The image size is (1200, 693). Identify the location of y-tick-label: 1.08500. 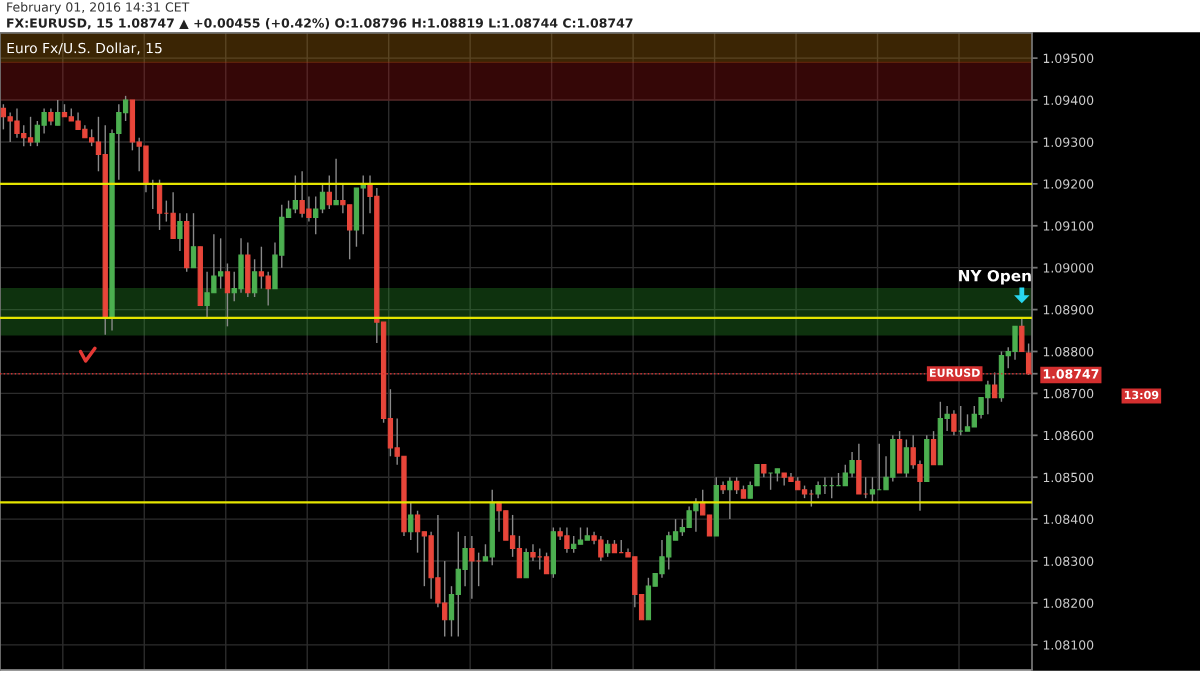
(1068, 477).